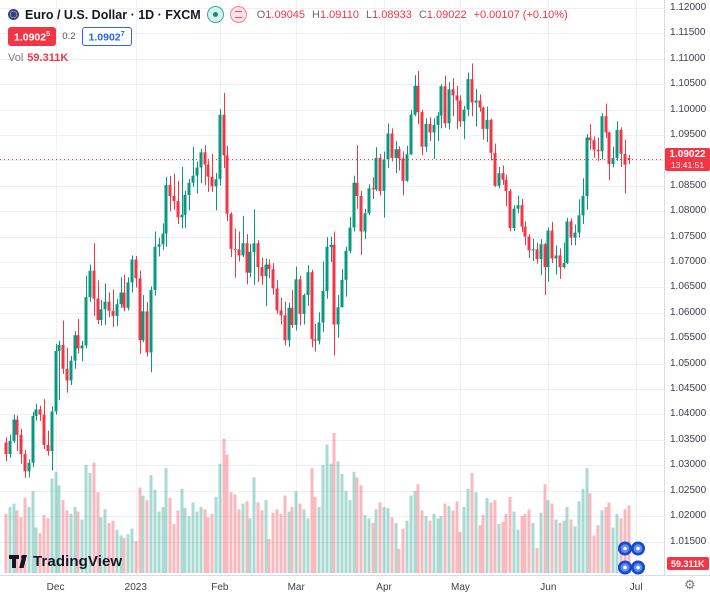 Image resolution: width=710 pixels, height=601 pixels. Describe the element at coordinates (106, 36) in the screenshot. I see `buy-button: 1.09027` at that location.